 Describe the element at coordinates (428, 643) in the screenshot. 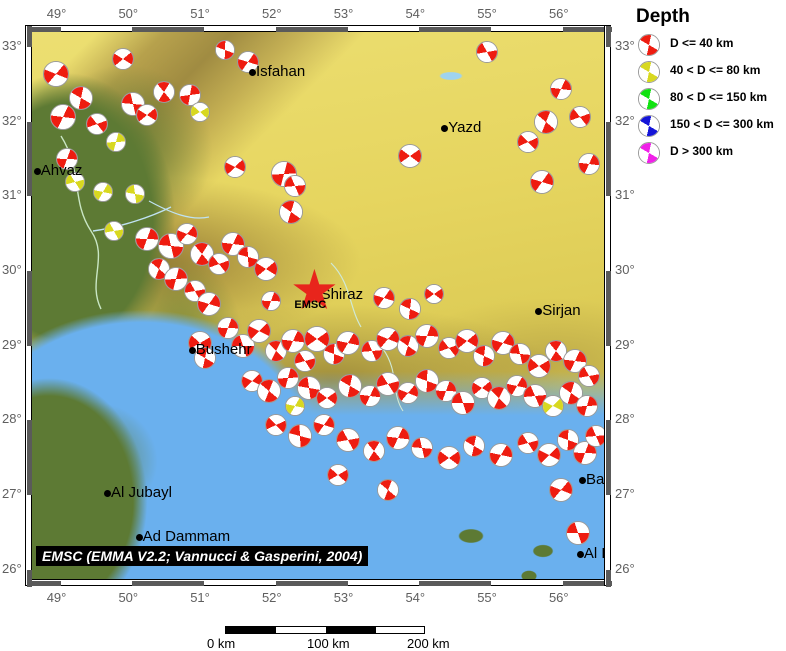

I see `scale-bar-label: 200 km` at that location.